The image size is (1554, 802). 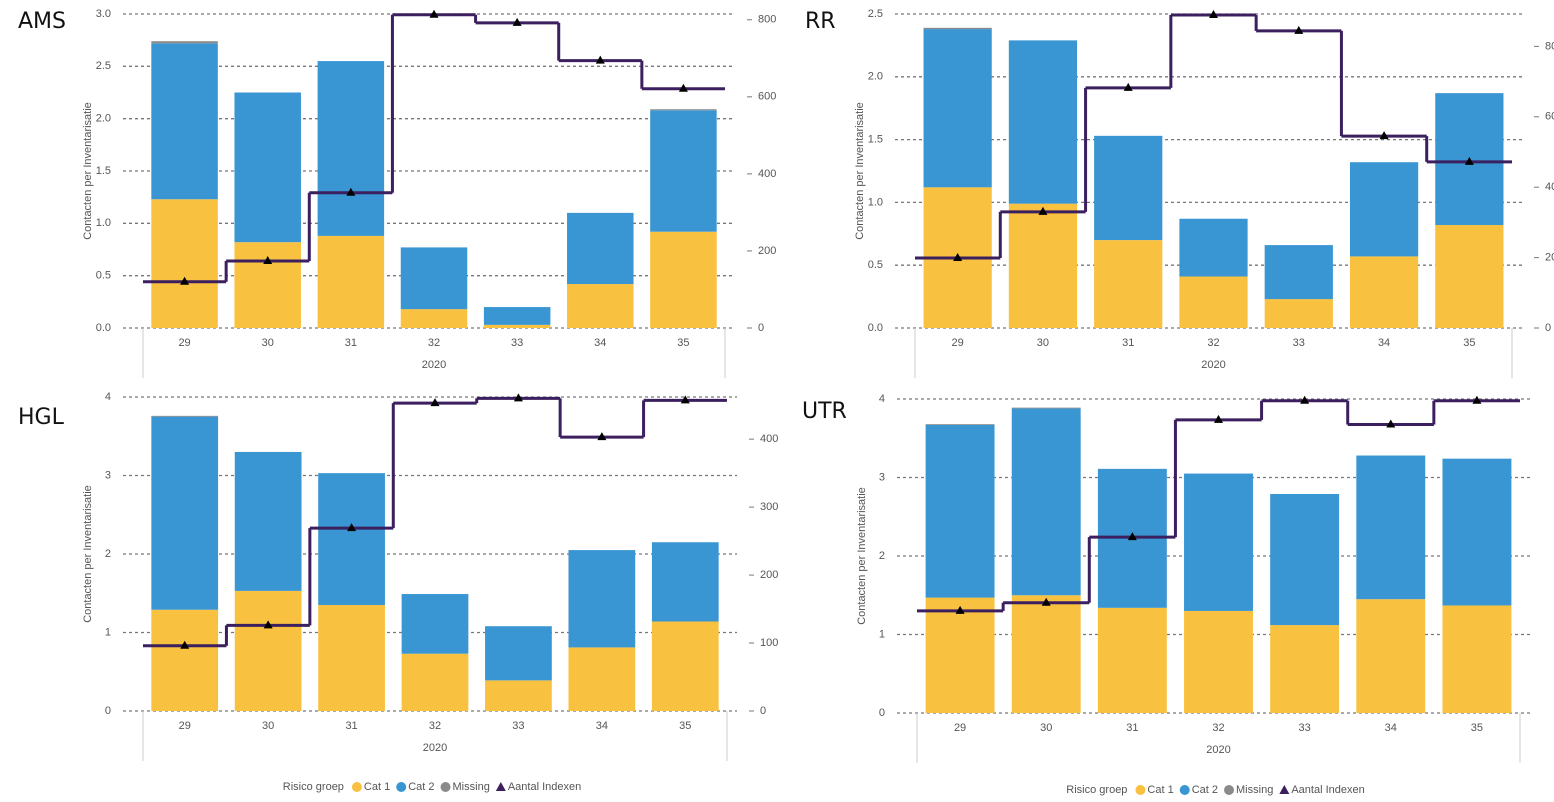 What do you see at coordinates (377, 787) in the screenshot?
I see `legend-label: Cat 1` at bounding box center [377, 787].